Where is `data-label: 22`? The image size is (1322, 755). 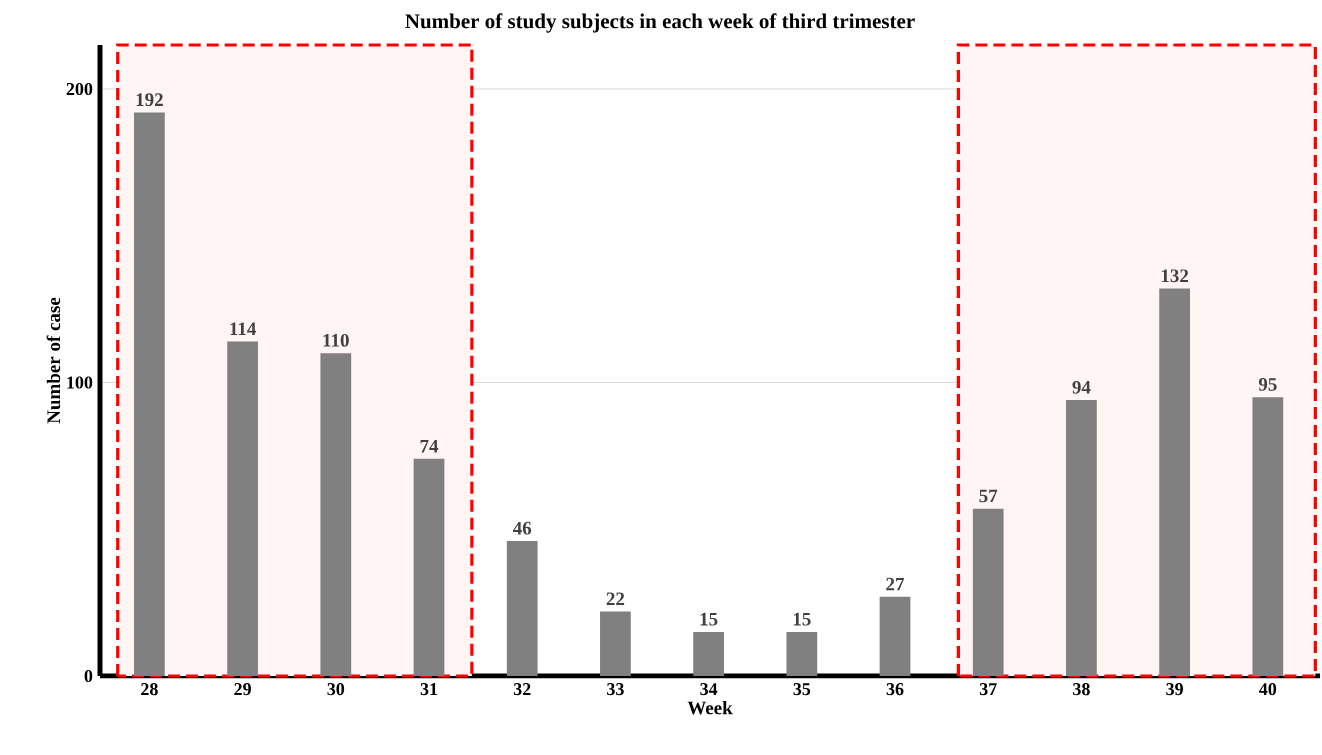 data-label: 22 is located at coordinates (615, 599).